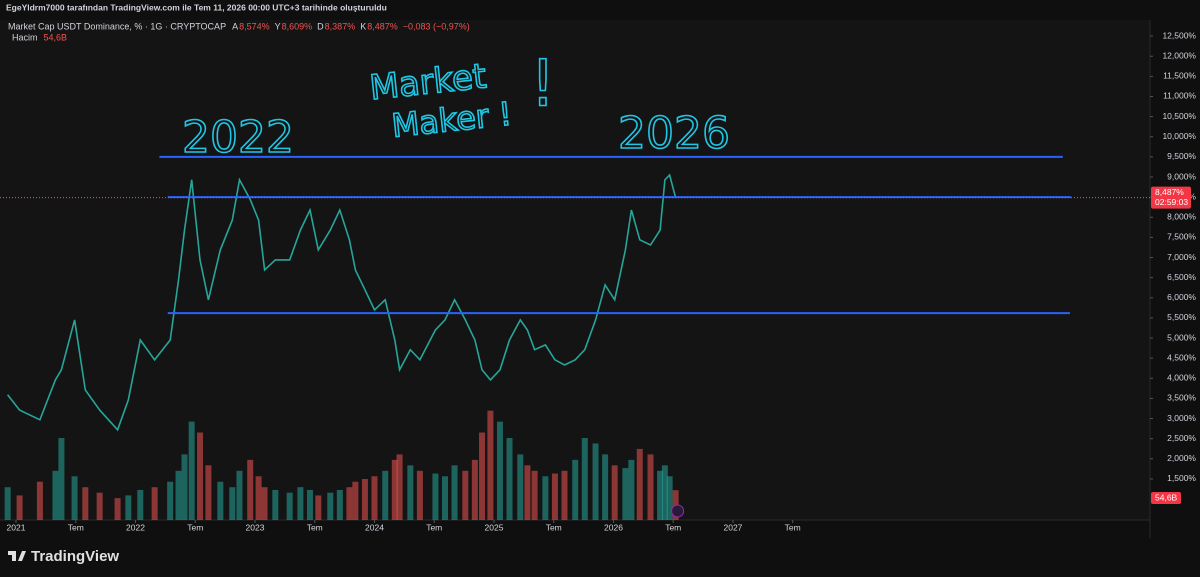 The image size is (1200, 577). Describe the element at coordinates (56, 37) in the screenshot. I see `volume-legend-value: 54,6B` at that location.